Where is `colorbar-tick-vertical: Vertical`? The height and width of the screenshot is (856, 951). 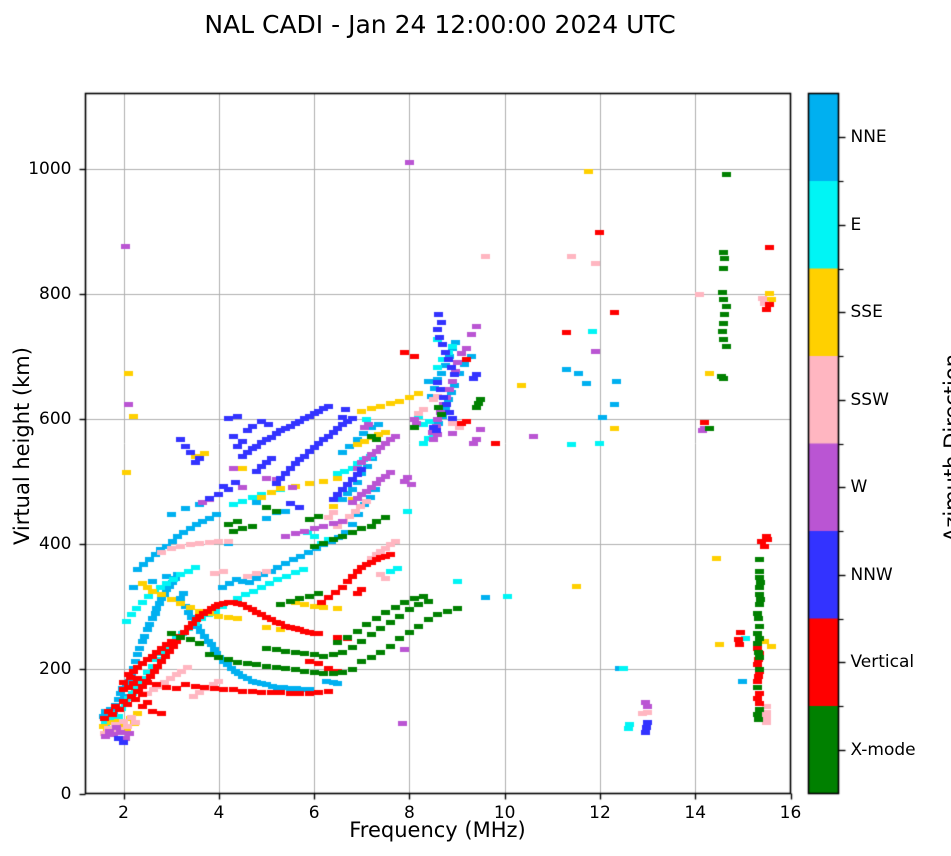
colorbar-tick-vertical: Vertical is located at coordinates (882, 661).